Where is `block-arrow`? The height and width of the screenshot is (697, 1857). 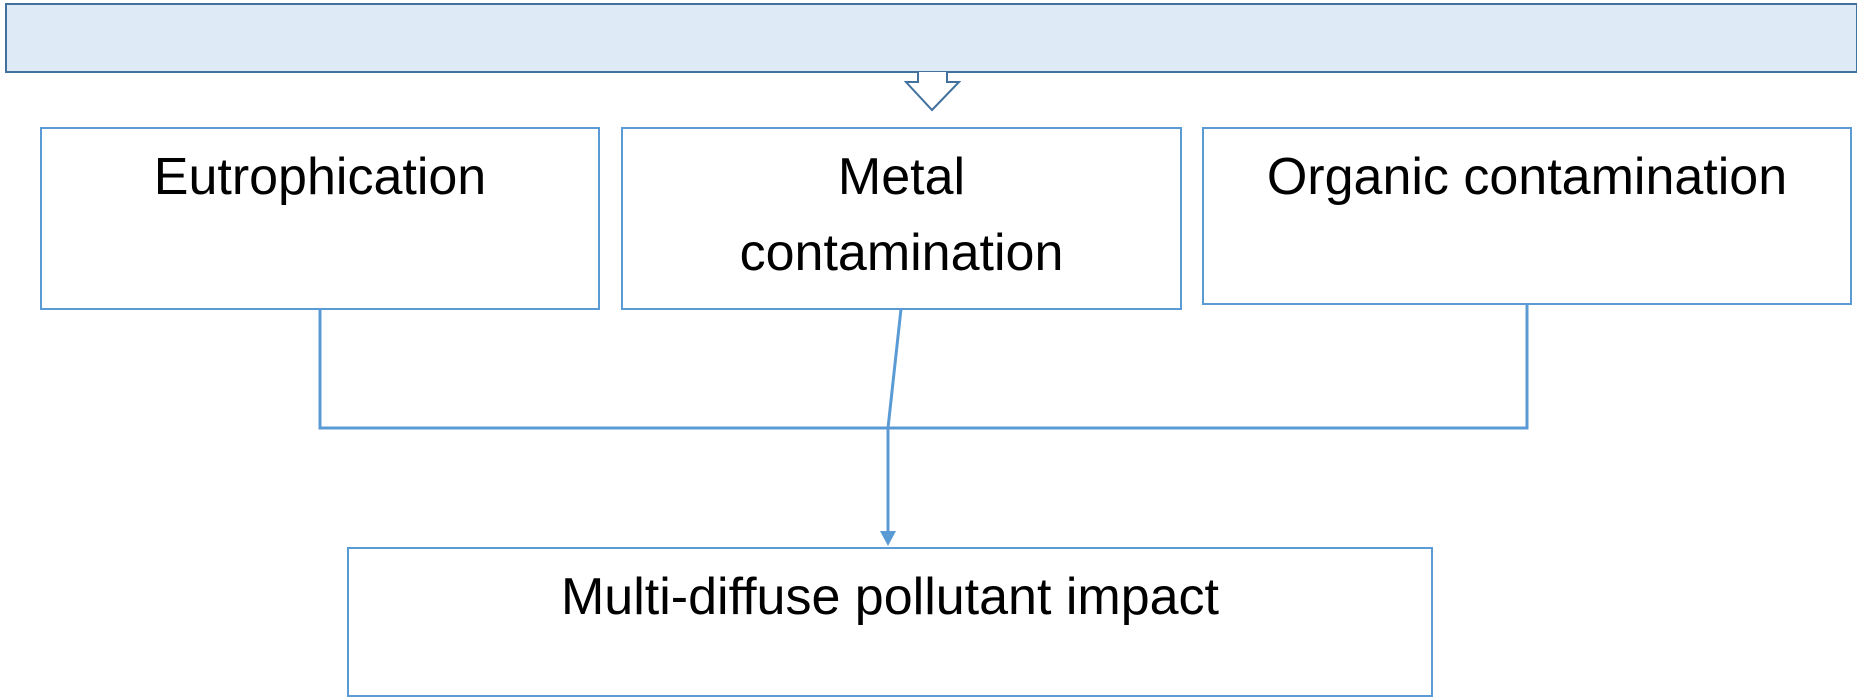
block-arrow is located at coordinates (932, 92).